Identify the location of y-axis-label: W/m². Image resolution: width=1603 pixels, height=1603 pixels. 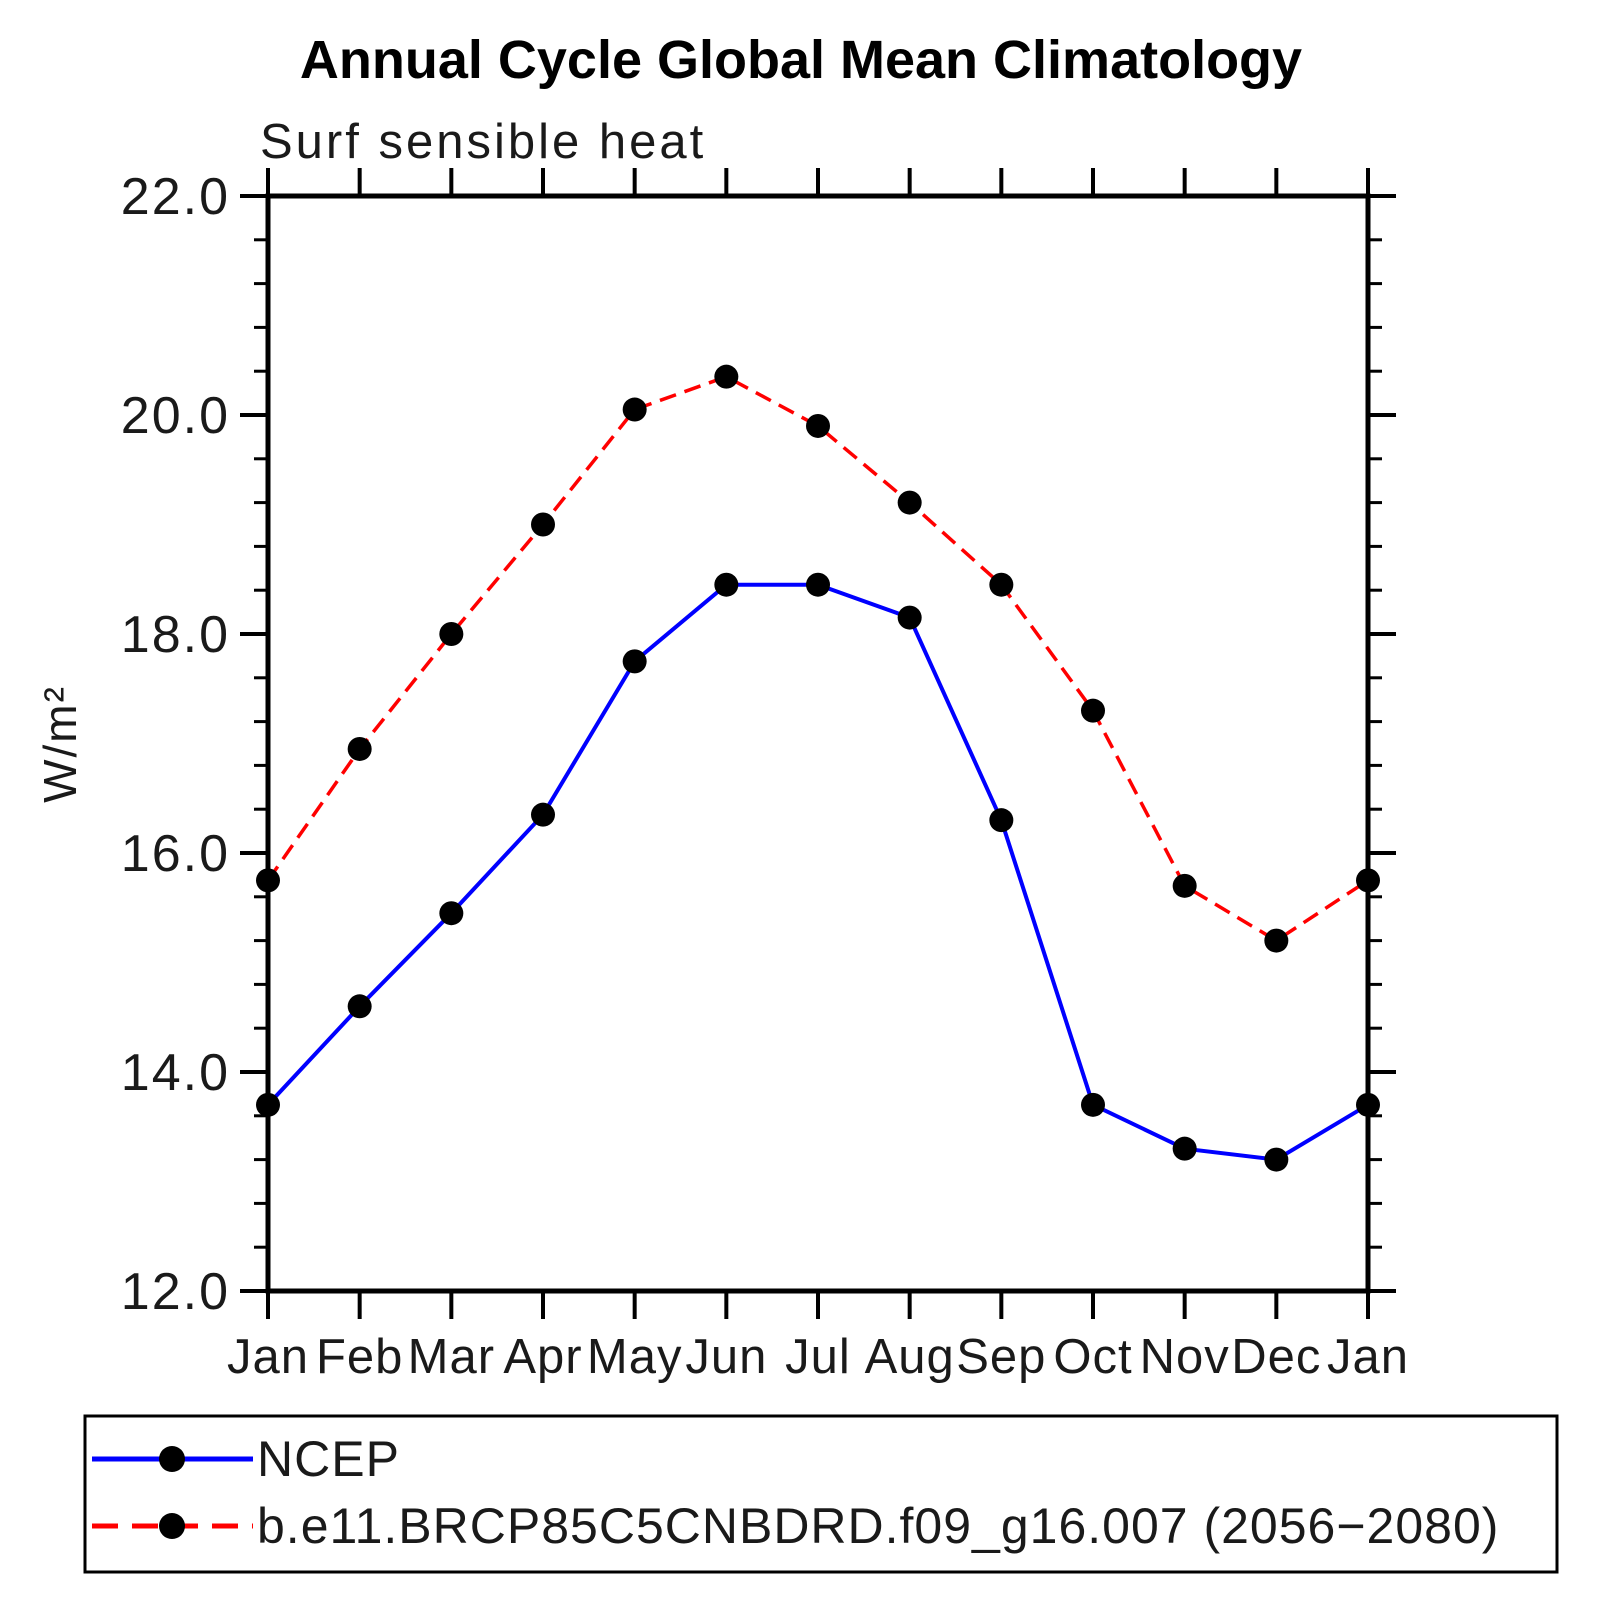
(60, 744).